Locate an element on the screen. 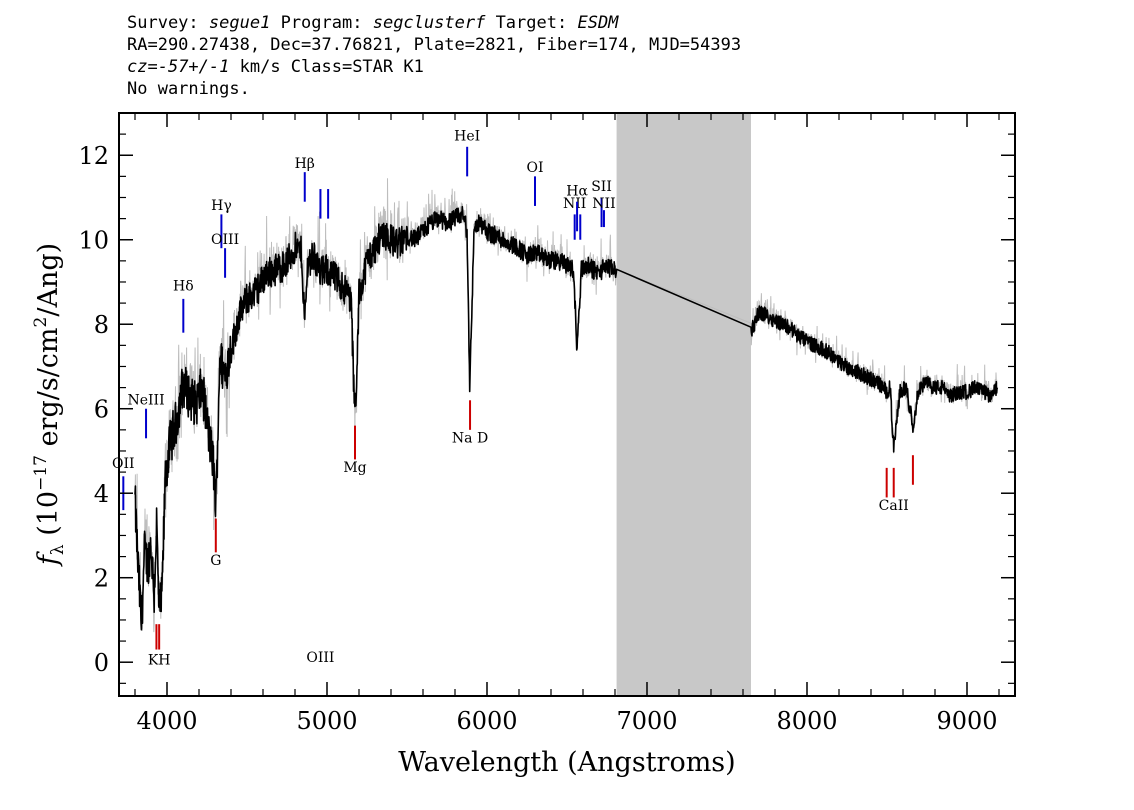 The width and height of the screenshot is (1134, 810). line-label: OI is located at coordinates (534, 168).